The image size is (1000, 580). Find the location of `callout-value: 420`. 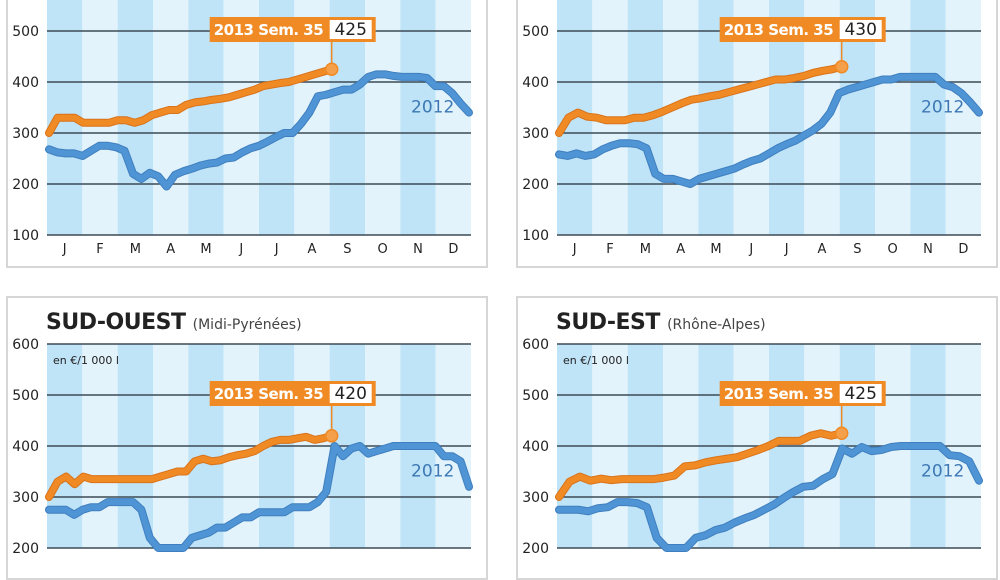

callout-value: 420 is located at coordinates (350, 394).